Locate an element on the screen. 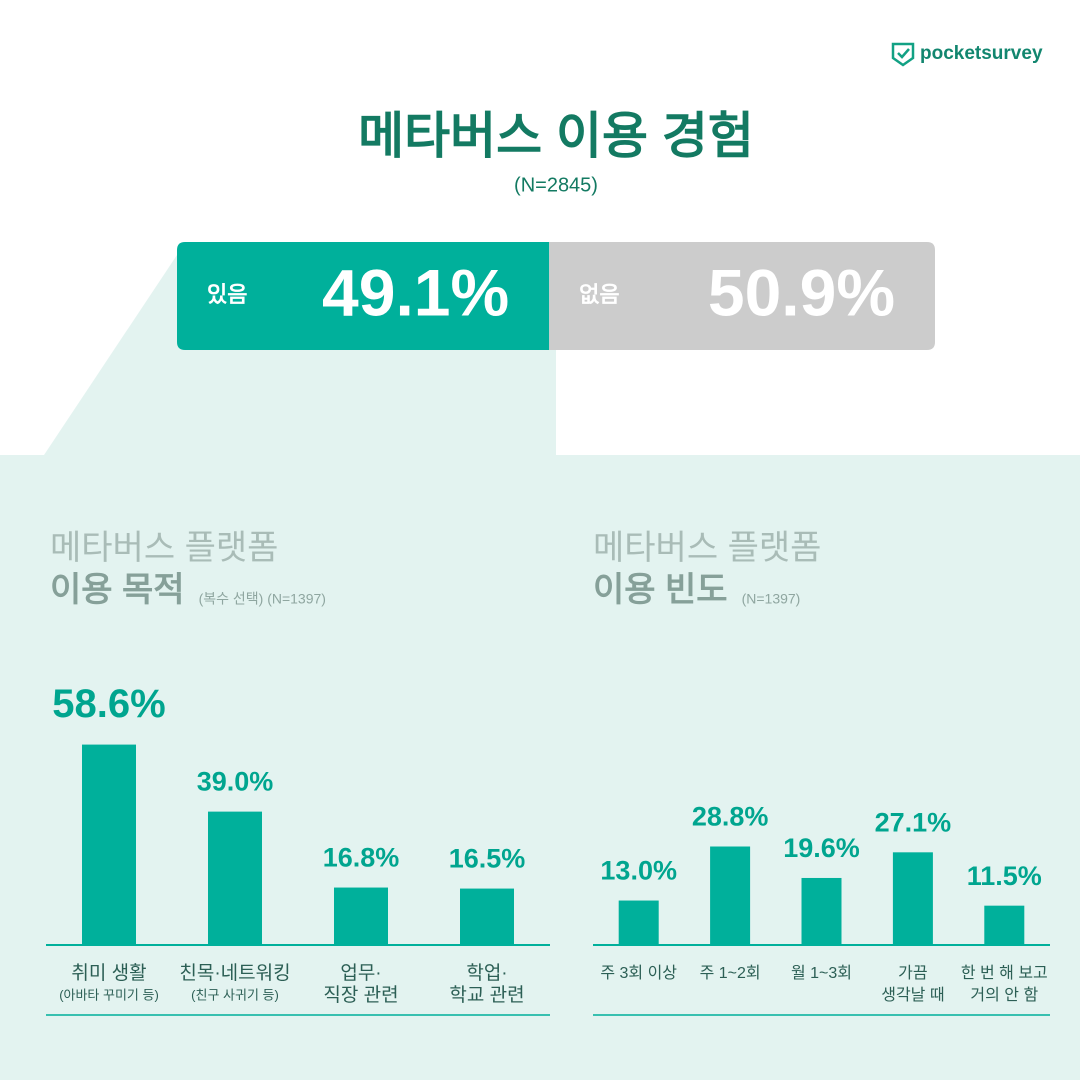 The image size is (1080, 1080). category-label: 월 1~3회 is located at coordinates (821, 973).